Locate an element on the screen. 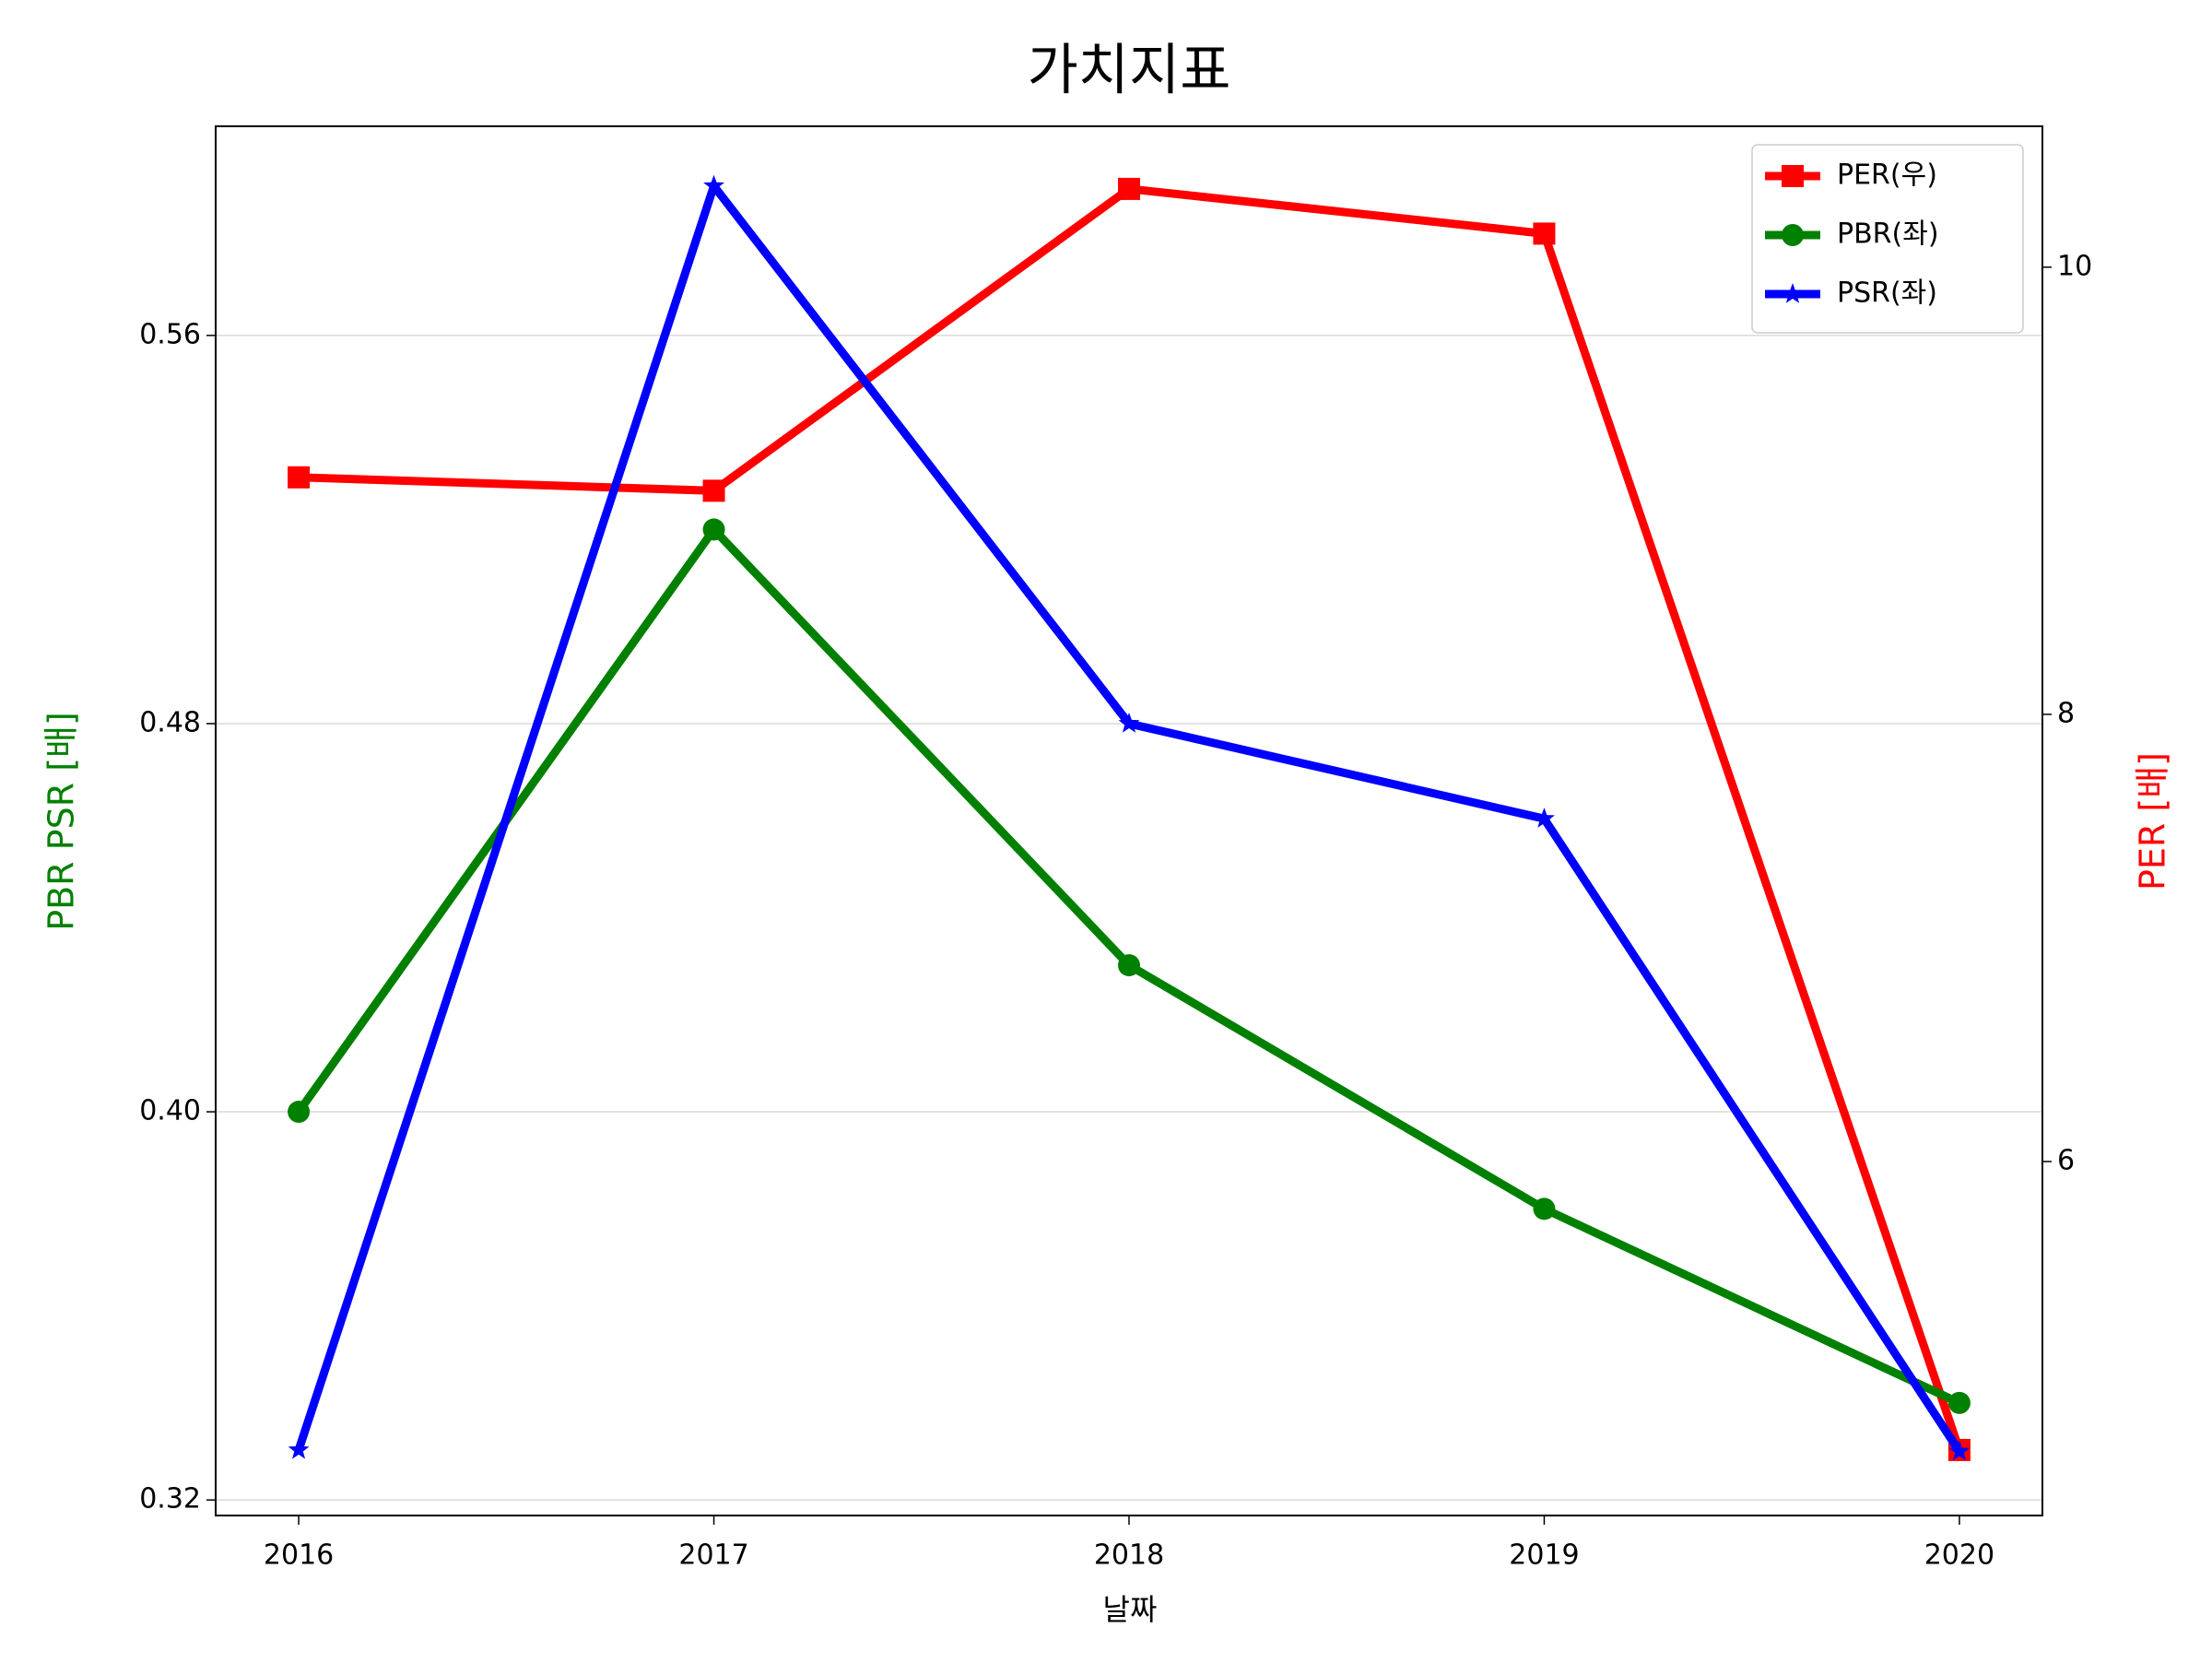 Image resolution: width=2212 pixels, height=1663 pixels. chart-title: 가치지표 is located at coordinates (1129, 71).